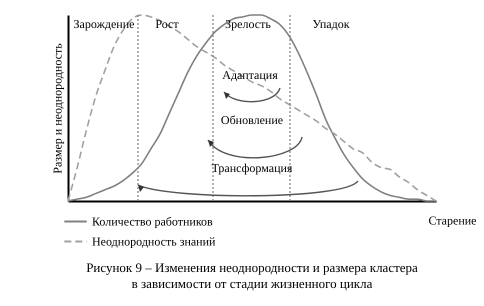 Image resolution: width=484 pixels, height=306 pixels. Describe the element at coordinates (252, 168) in the screenshot. I see `annotation: Трансформация` at that location.